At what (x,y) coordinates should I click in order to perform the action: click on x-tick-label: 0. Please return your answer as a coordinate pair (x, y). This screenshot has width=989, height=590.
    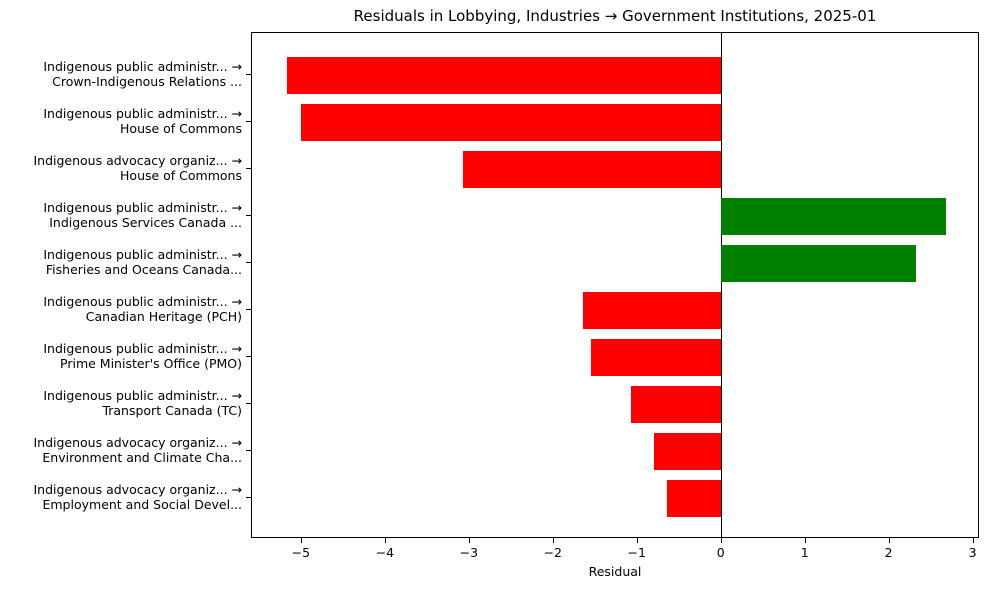
    Looking at the image, I should click on (720, 552).